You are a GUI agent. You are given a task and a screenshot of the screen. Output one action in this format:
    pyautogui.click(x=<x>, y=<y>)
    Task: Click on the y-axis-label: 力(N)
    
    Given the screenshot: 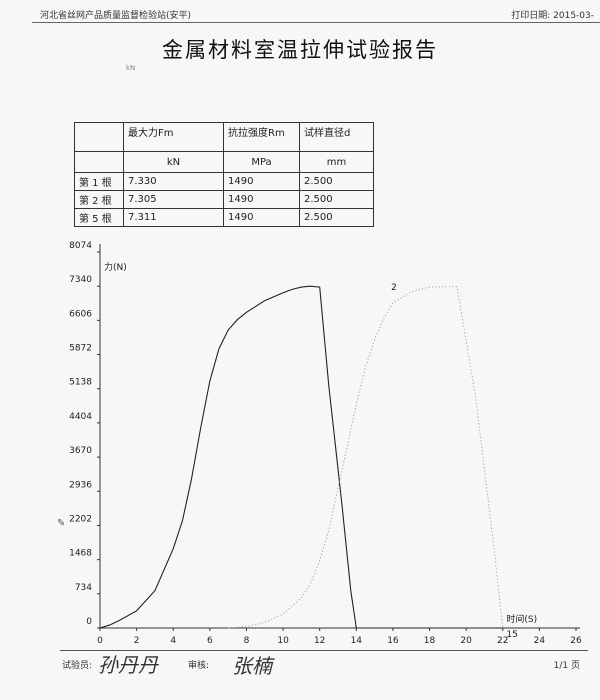 What is the action you would take?
    pyautogui.click(x=115, y=267)
    